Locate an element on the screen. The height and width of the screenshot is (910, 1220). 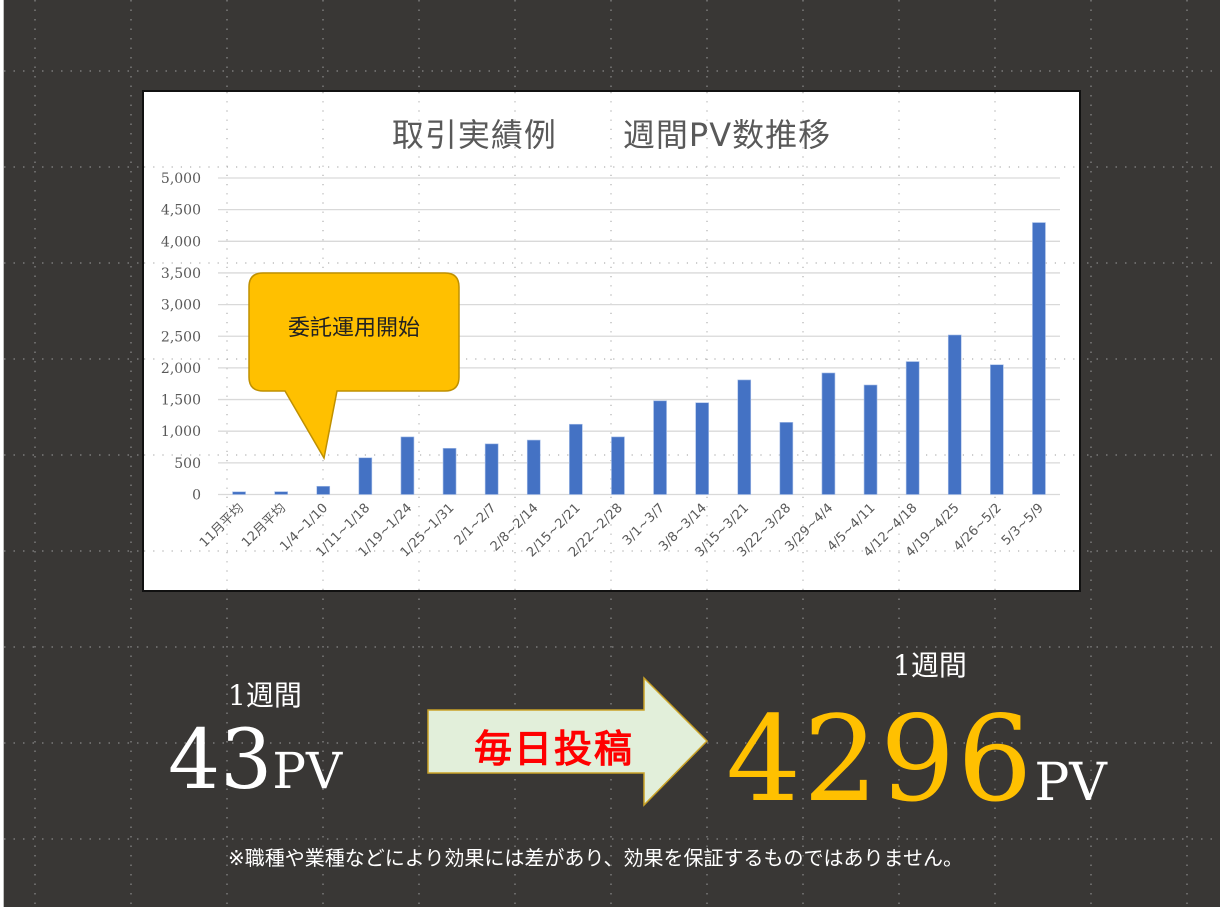
y-tick-label: 1,500 is located at coordinates (181, 401).